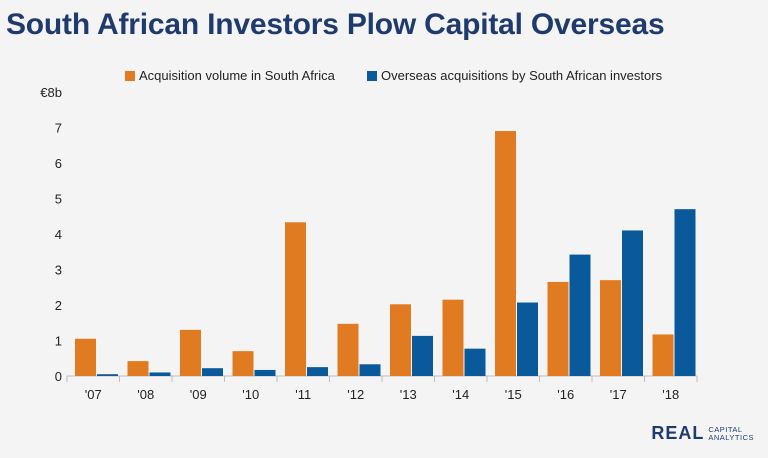  What do you see at coordinates (51, 92) in the screenshot?
I see `y-tick-label: €8b` at bounding box center [51, 92].